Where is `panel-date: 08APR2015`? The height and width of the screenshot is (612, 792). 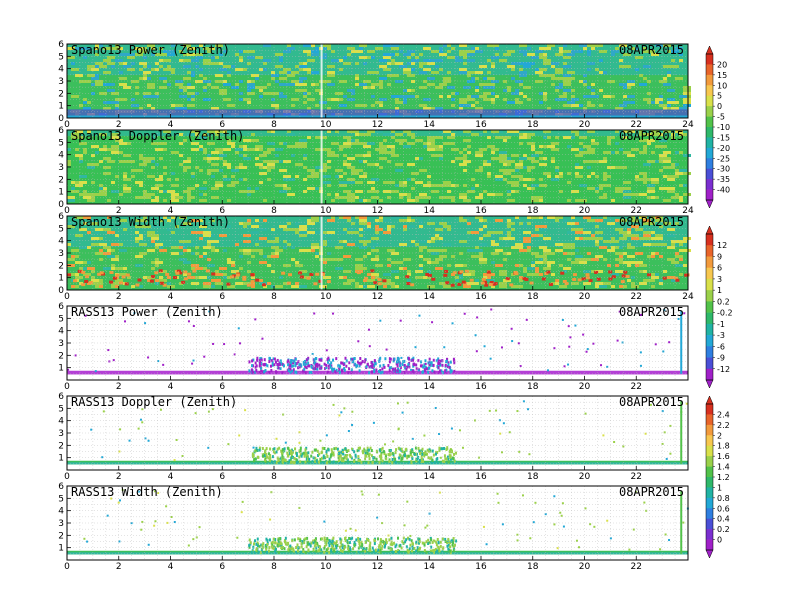
panel-date: 08APR2015 is located at coordinates (651, 312).